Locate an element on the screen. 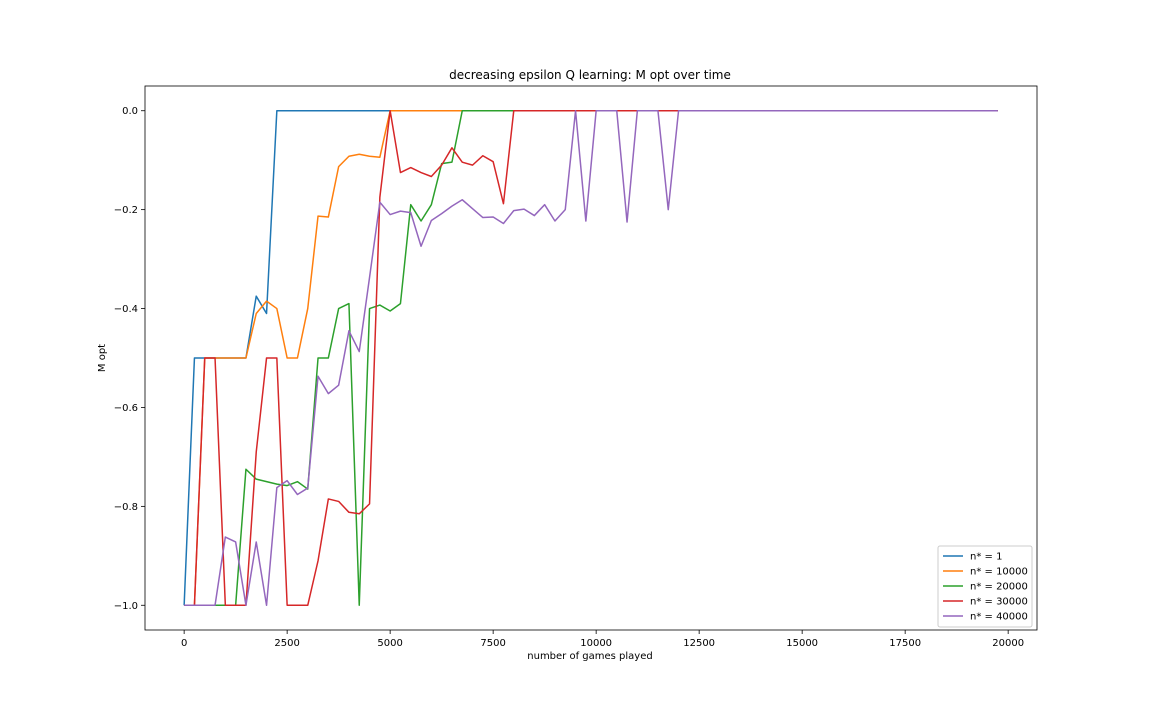 This screenshot has width=1152, height=720. y-axis-label: M opt is located at coordinates (102, 358).